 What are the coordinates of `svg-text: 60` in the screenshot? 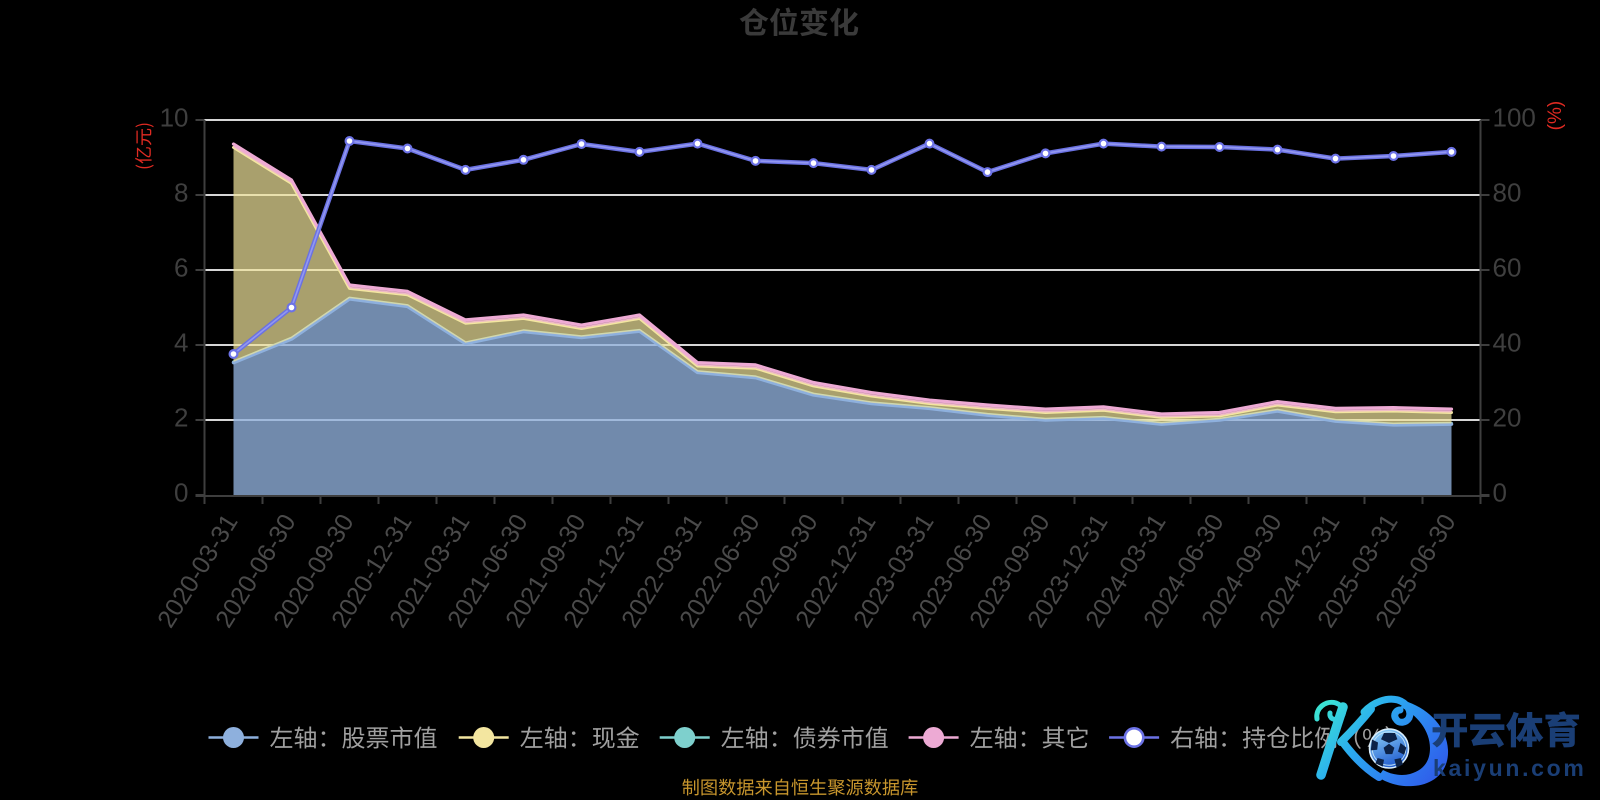 It's located at (1507, 268).